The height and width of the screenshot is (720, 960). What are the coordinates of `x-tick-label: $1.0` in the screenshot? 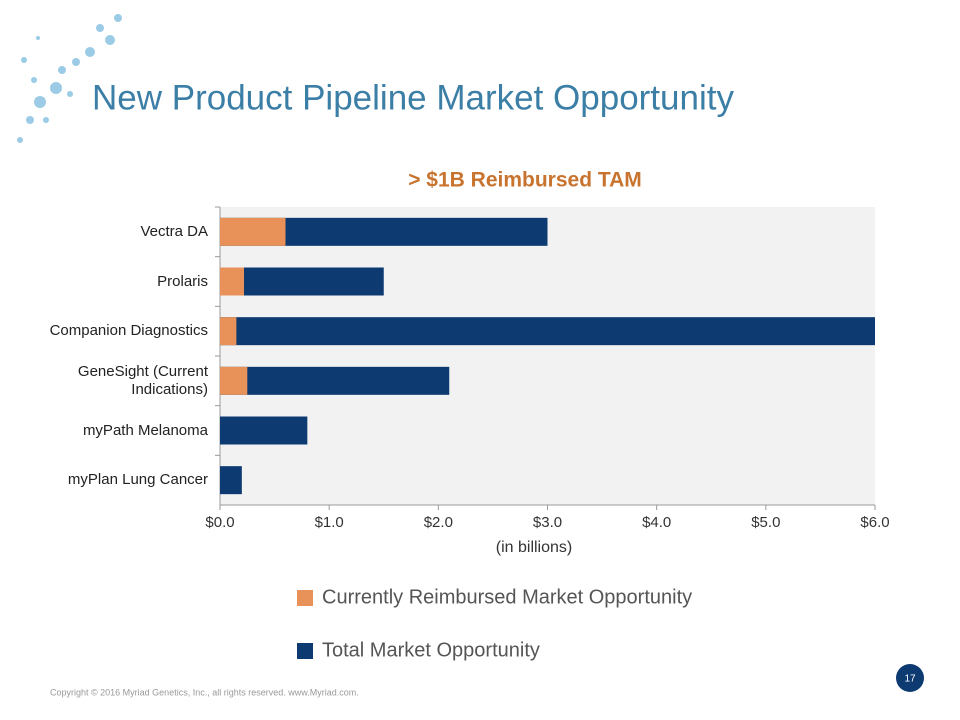 It's located at (329, 522).